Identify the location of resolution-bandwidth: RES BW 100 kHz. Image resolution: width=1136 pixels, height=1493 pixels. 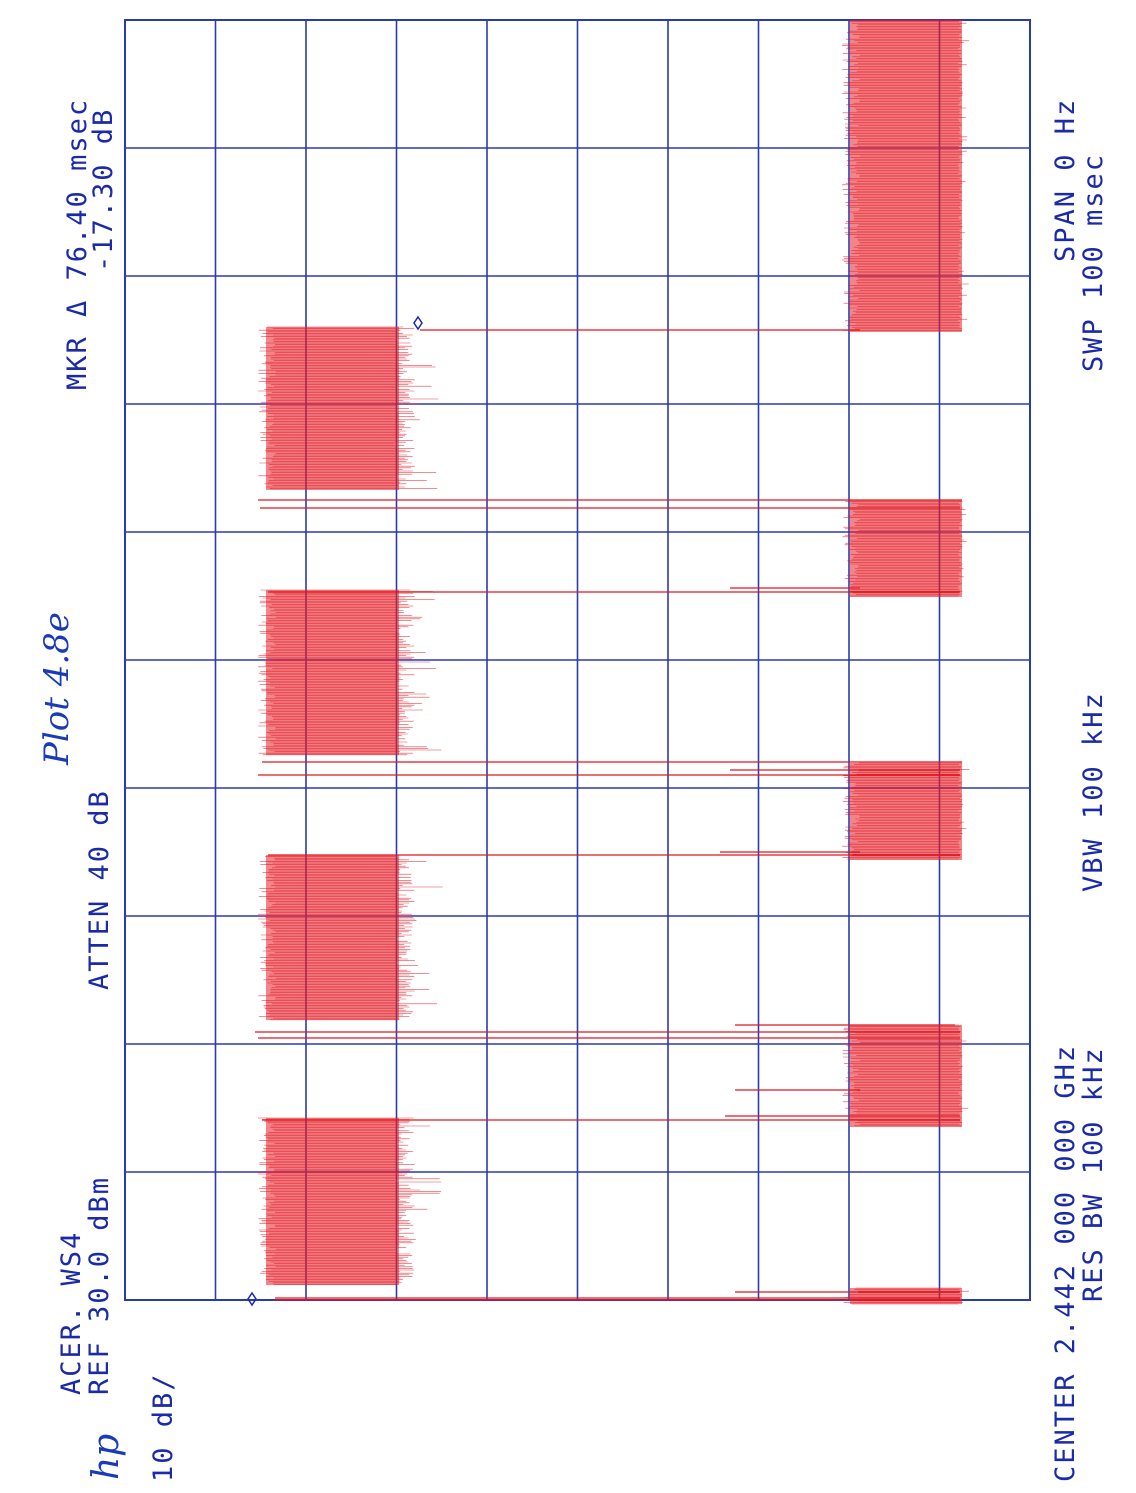
(1093, 1174).